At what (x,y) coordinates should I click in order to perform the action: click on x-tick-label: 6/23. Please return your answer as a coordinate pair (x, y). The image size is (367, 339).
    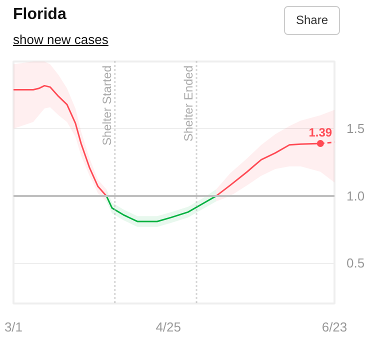
    Looking at the image, I should click on (335, 327).